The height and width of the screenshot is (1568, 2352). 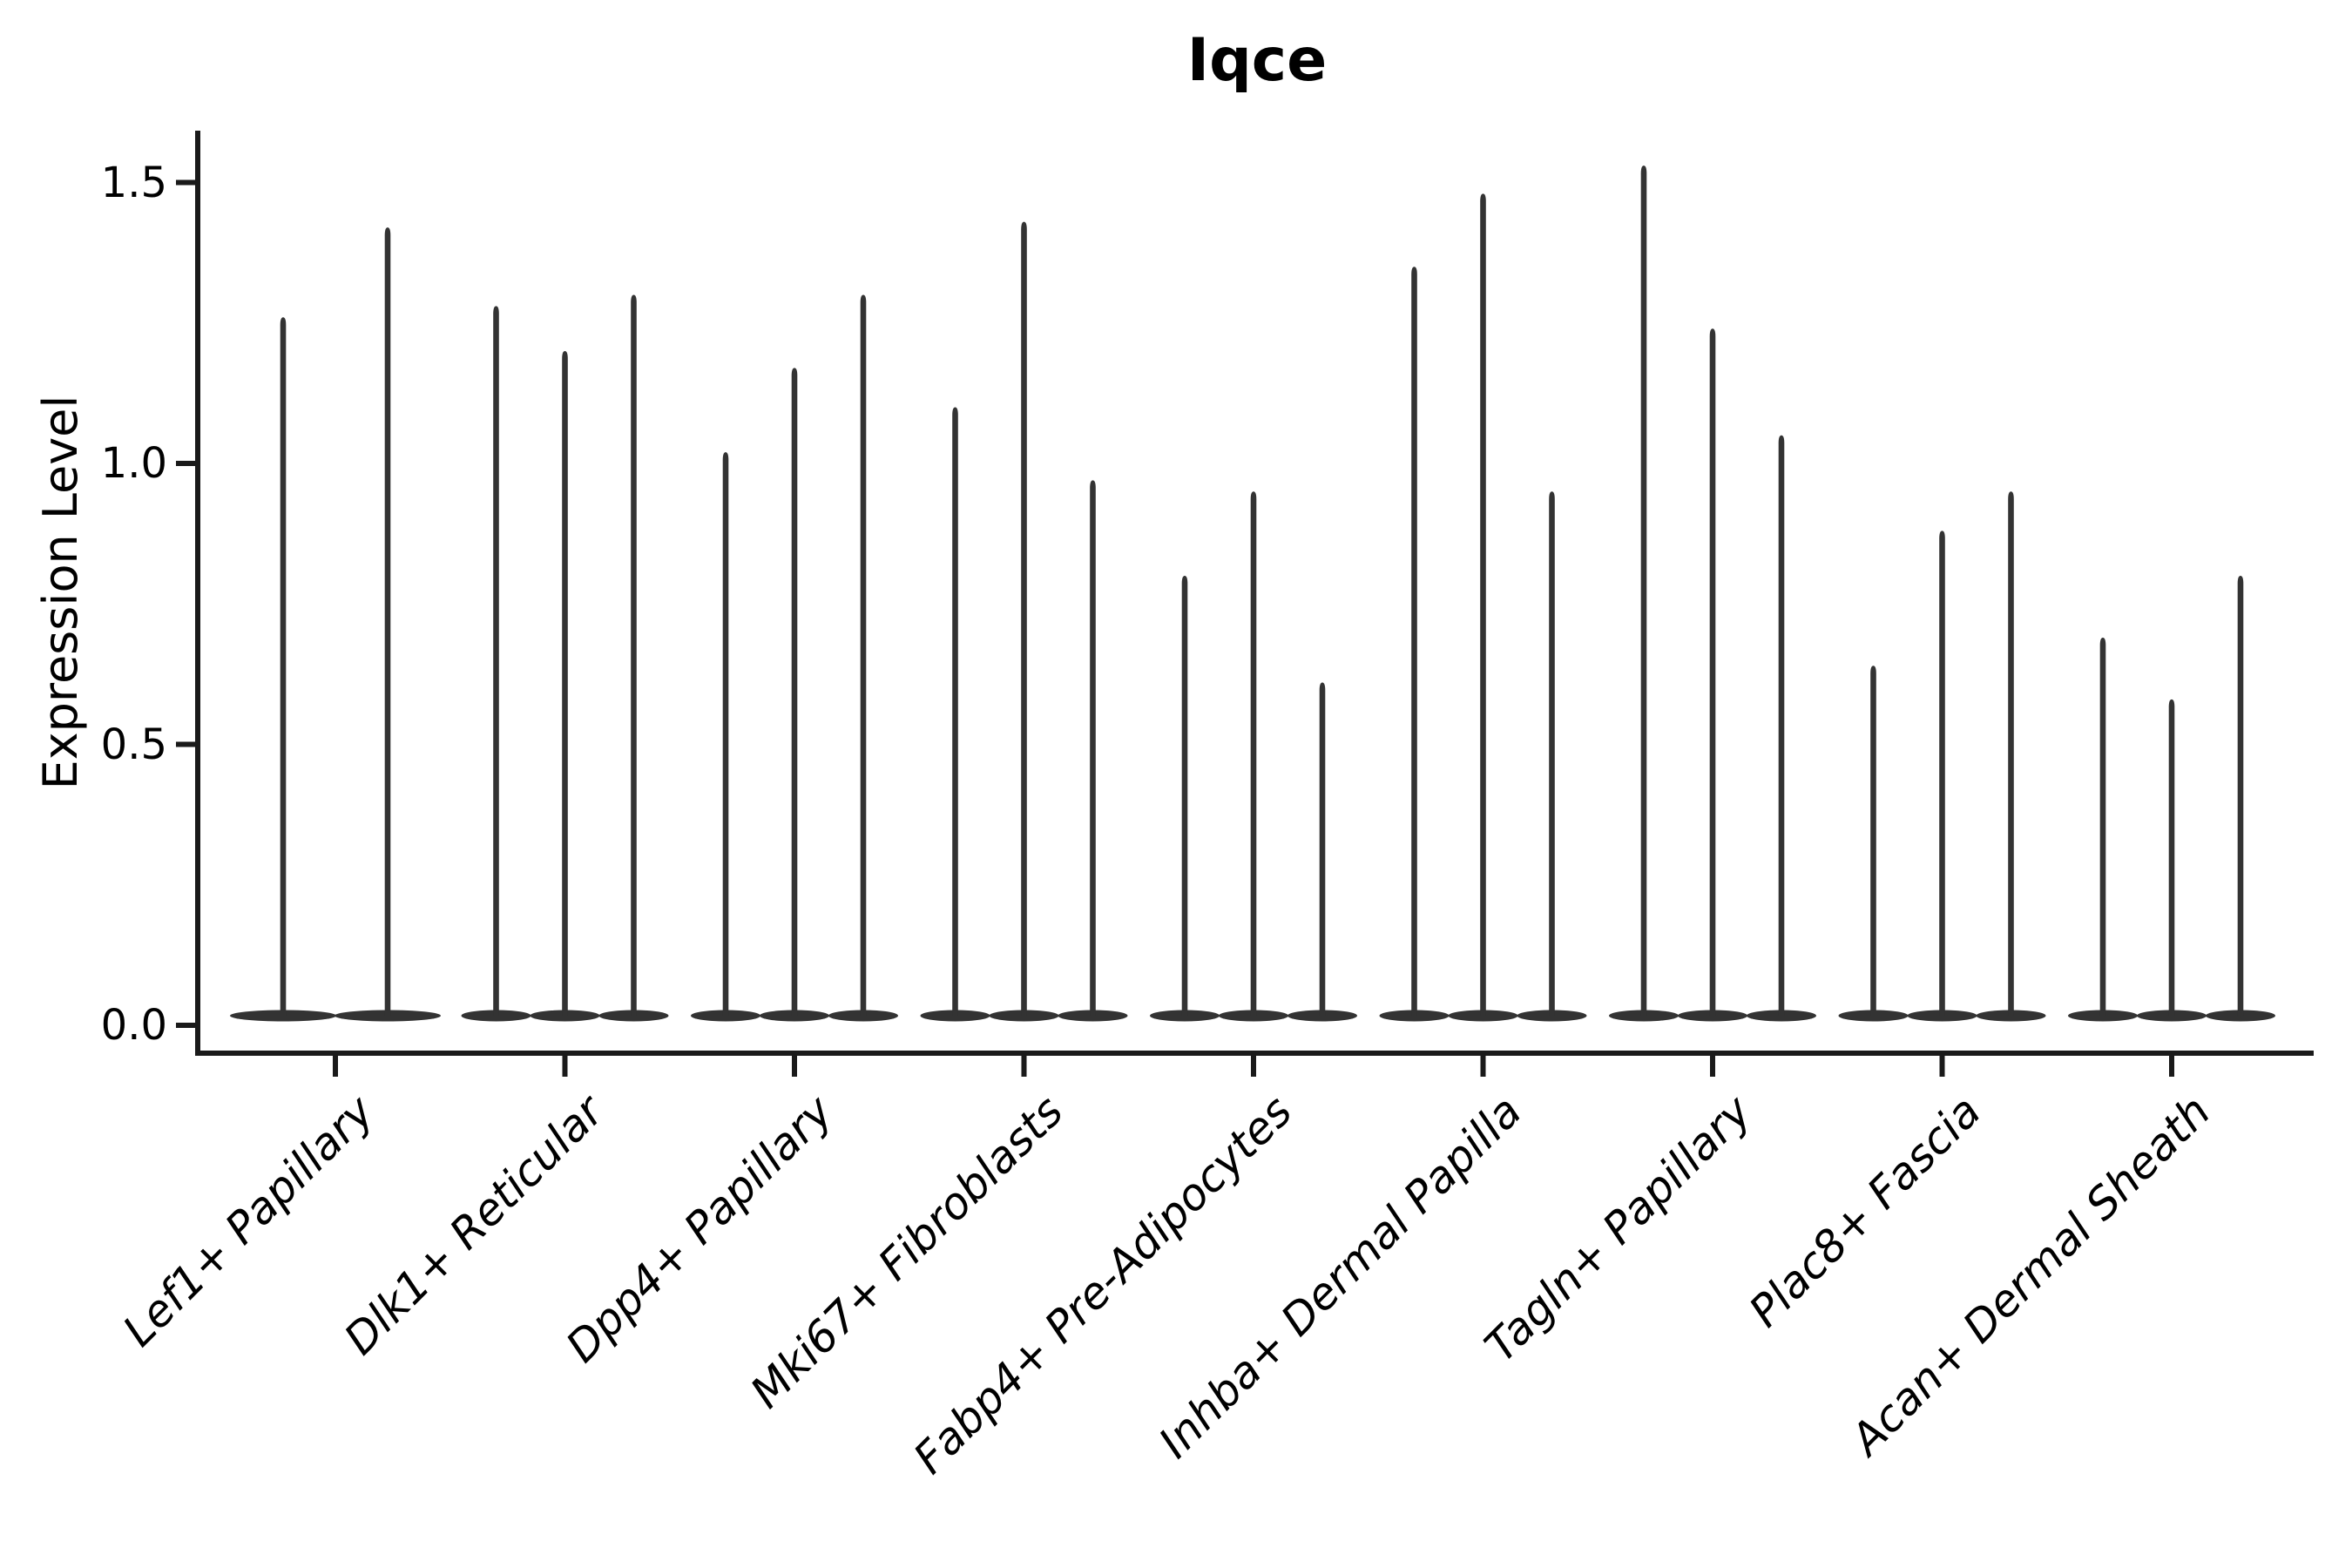 I want to click on y-tick-label: 1.5, so click(x=134, y=182).